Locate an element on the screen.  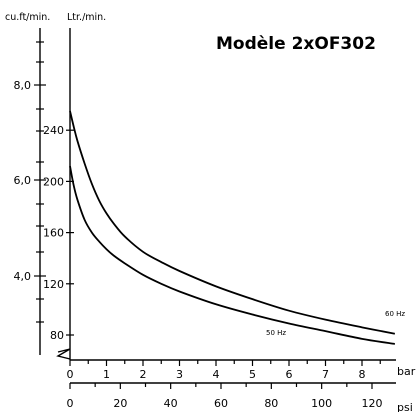
cfm-tick-8: 8,0 is located at coordinates (23, 85).